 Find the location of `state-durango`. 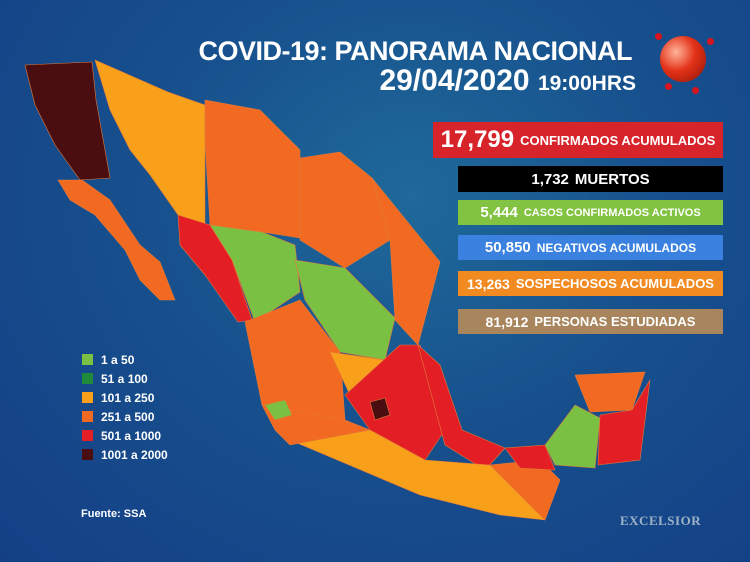

state-durango is located at coordinates (255, 273).